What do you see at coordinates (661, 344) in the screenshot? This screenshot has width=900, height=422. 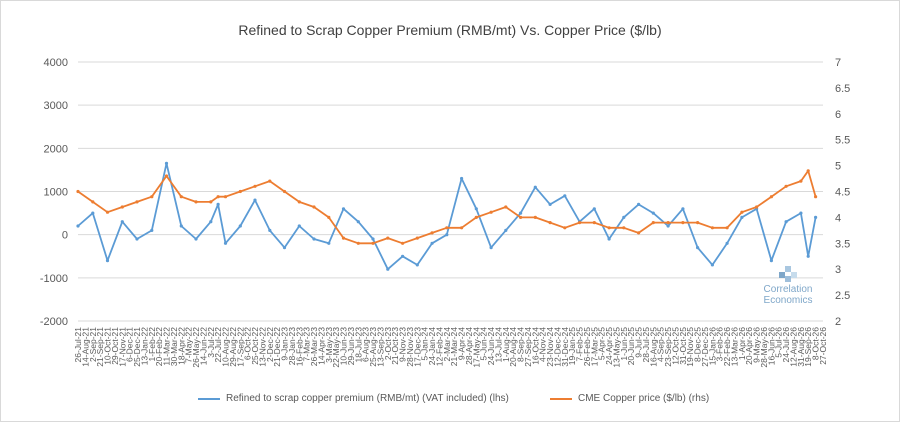 I see `x-tick-label: 4-Sep-25` at bounding box center [661, 344].